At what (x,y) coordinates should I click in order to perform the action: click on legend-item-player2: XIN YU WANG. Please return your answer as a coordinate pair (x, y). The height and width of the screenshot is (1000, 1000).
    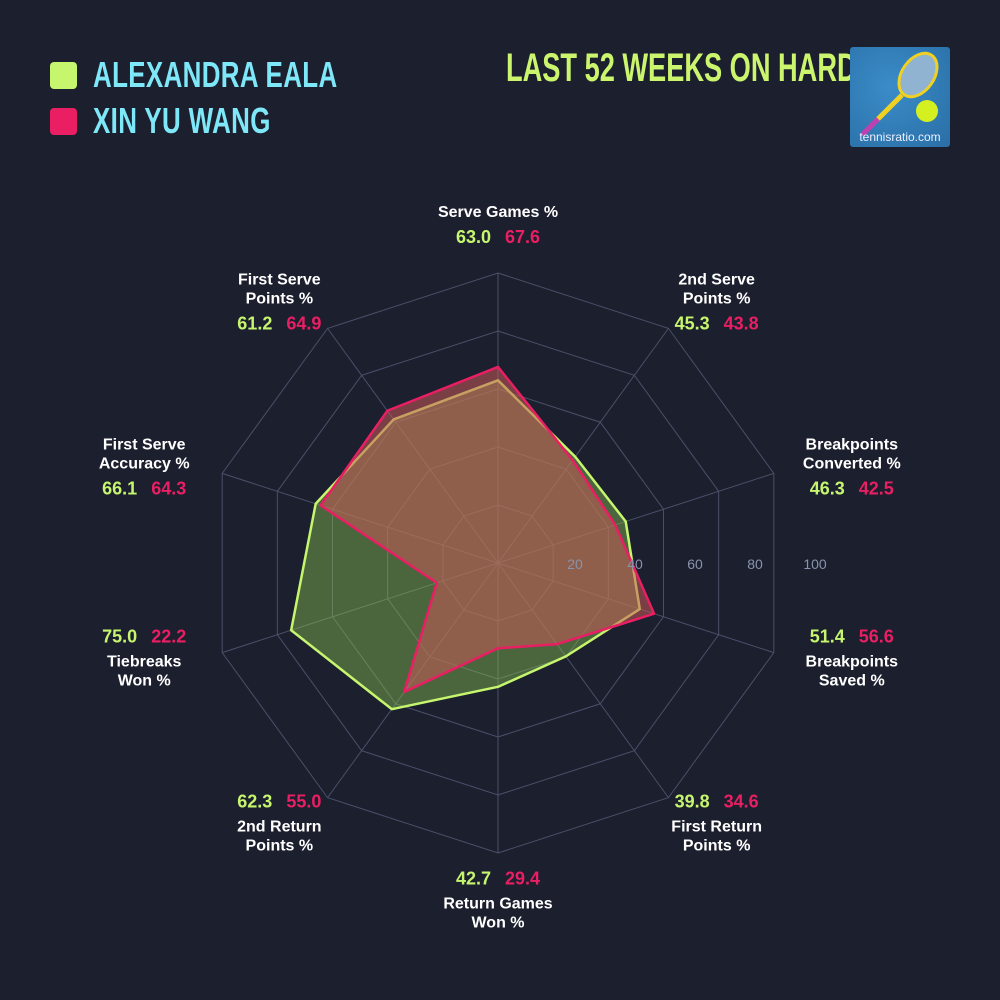
    Looking at the image, I should click on (241, 121).